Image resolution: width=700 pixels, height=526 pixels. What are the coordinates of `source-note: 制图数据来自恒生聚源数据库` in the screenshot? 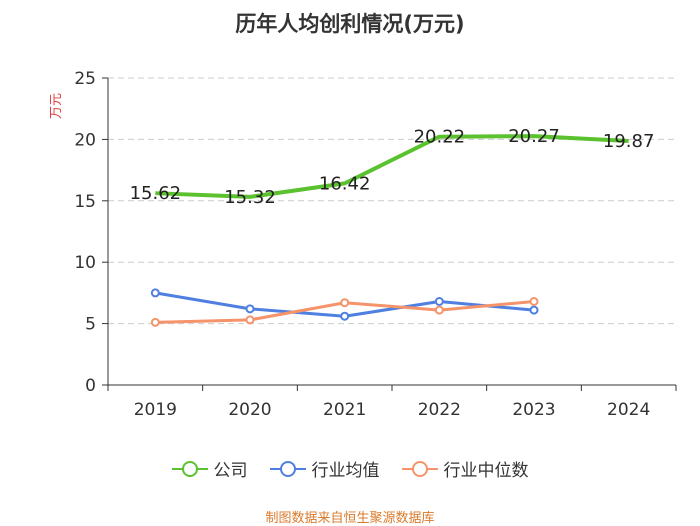 It's located at (350, 518).